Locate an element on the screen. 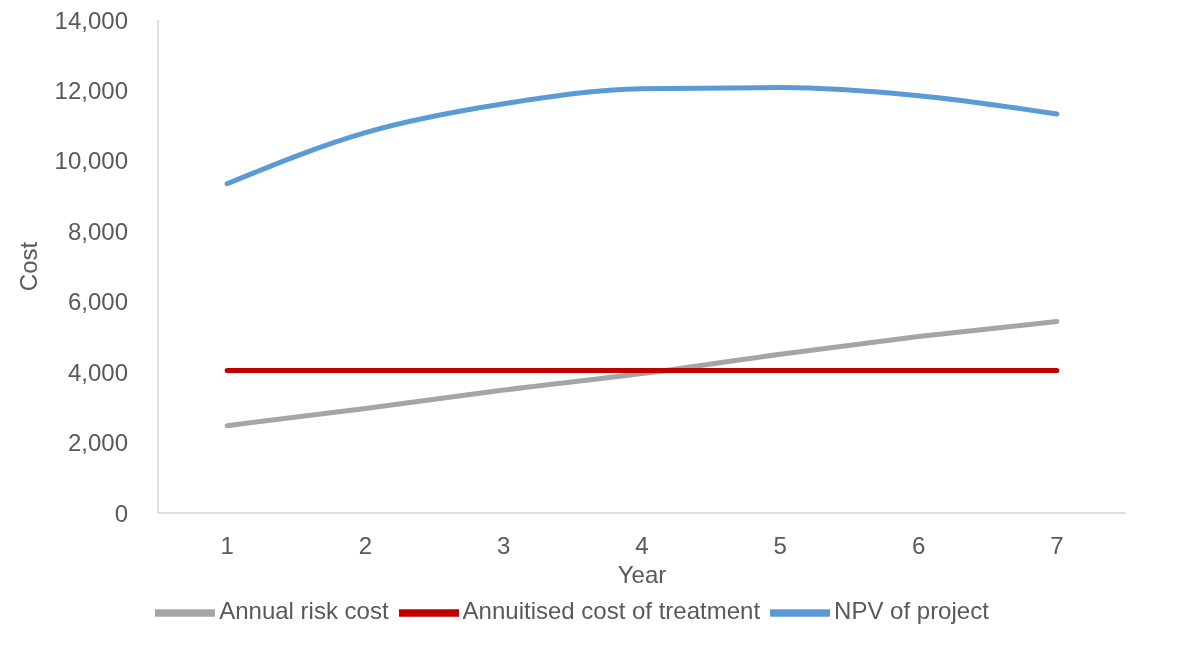  x-tick-label: 2 is located at coordinates (365, 546).